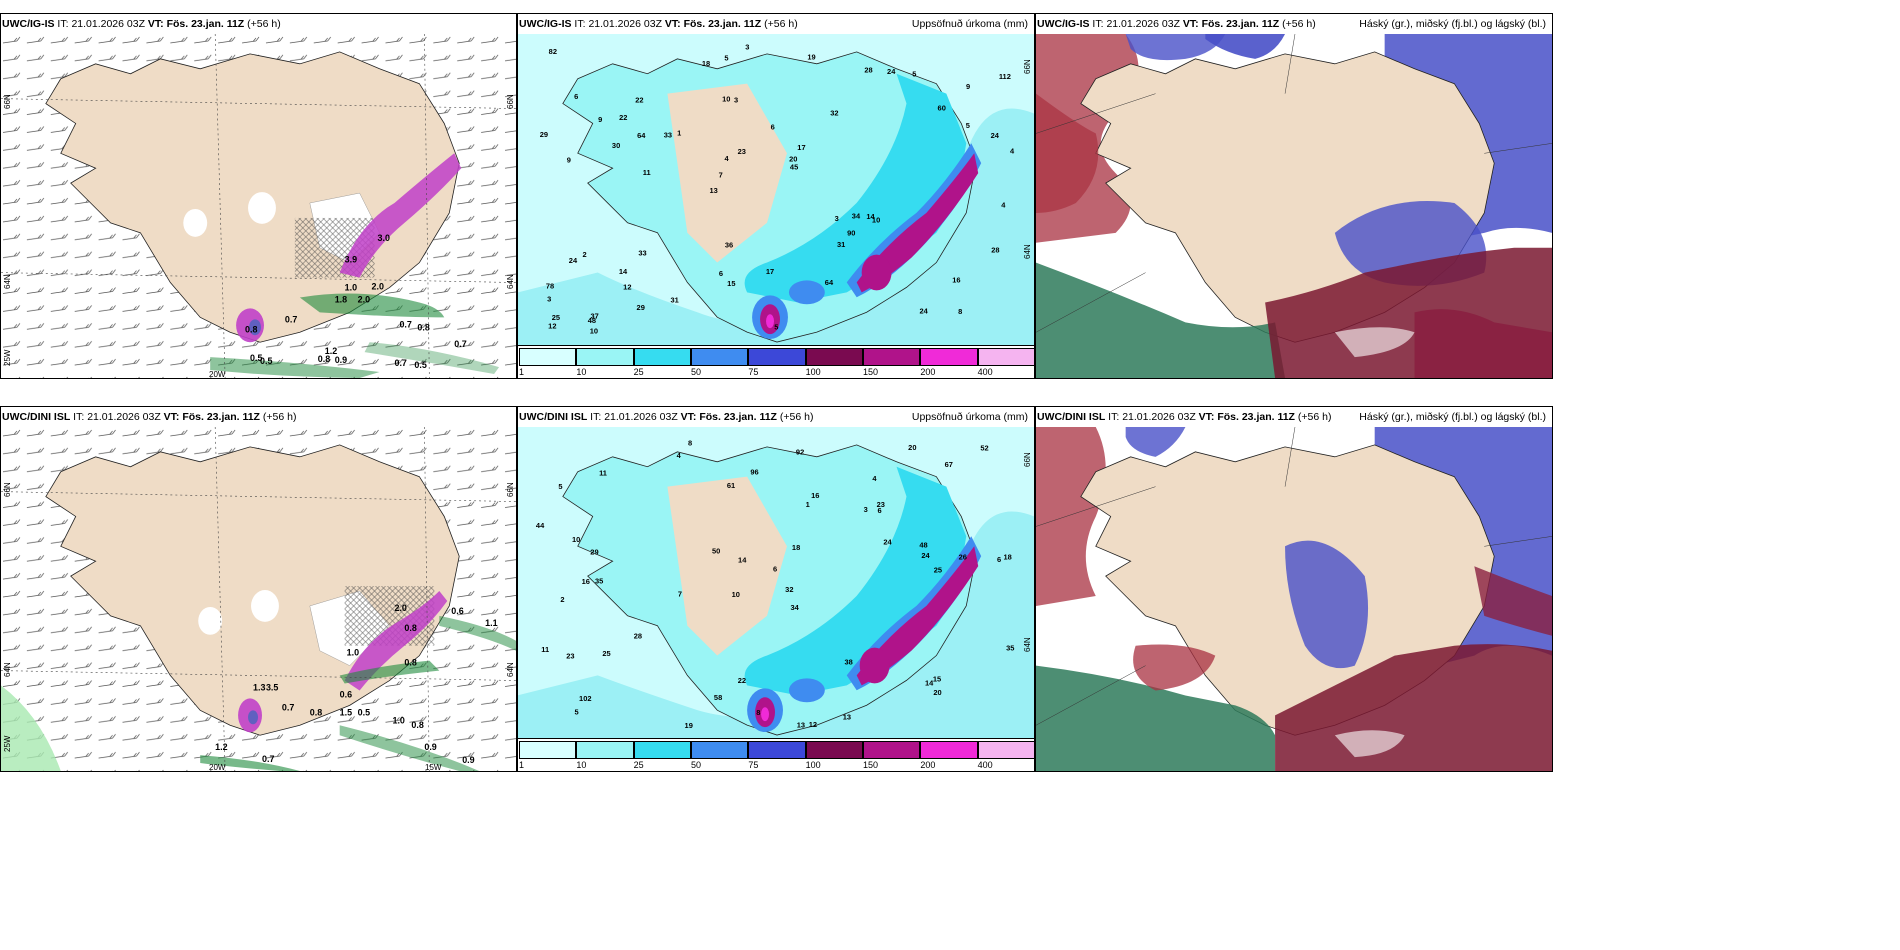 The height and width of the screenshot is (950, 1900). I want to click on precip-value: 16, so click(815, 495).